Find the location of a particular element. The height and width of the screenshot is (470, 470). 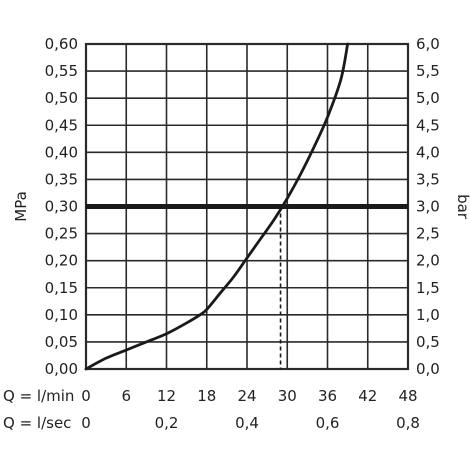

left-tick-label: 0,45 is located at coordinates (61, 125).